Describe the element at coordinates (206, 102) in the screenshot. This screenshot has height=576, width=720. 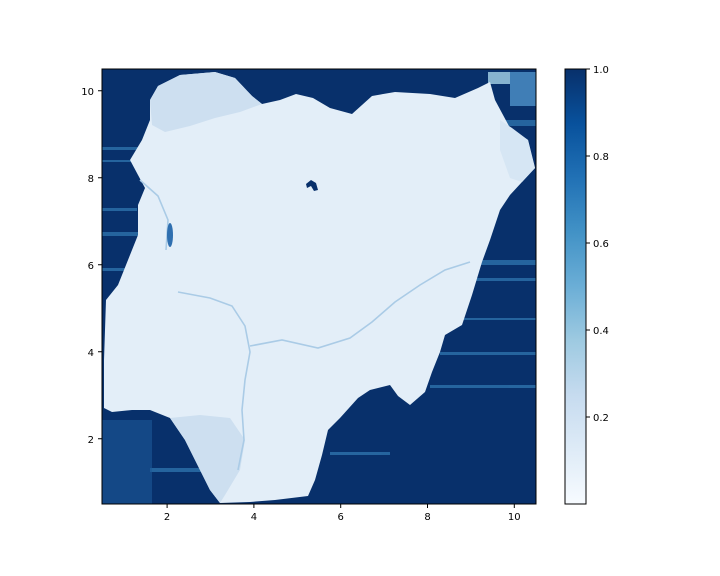
I see `northwest-lighter-region` at that location.